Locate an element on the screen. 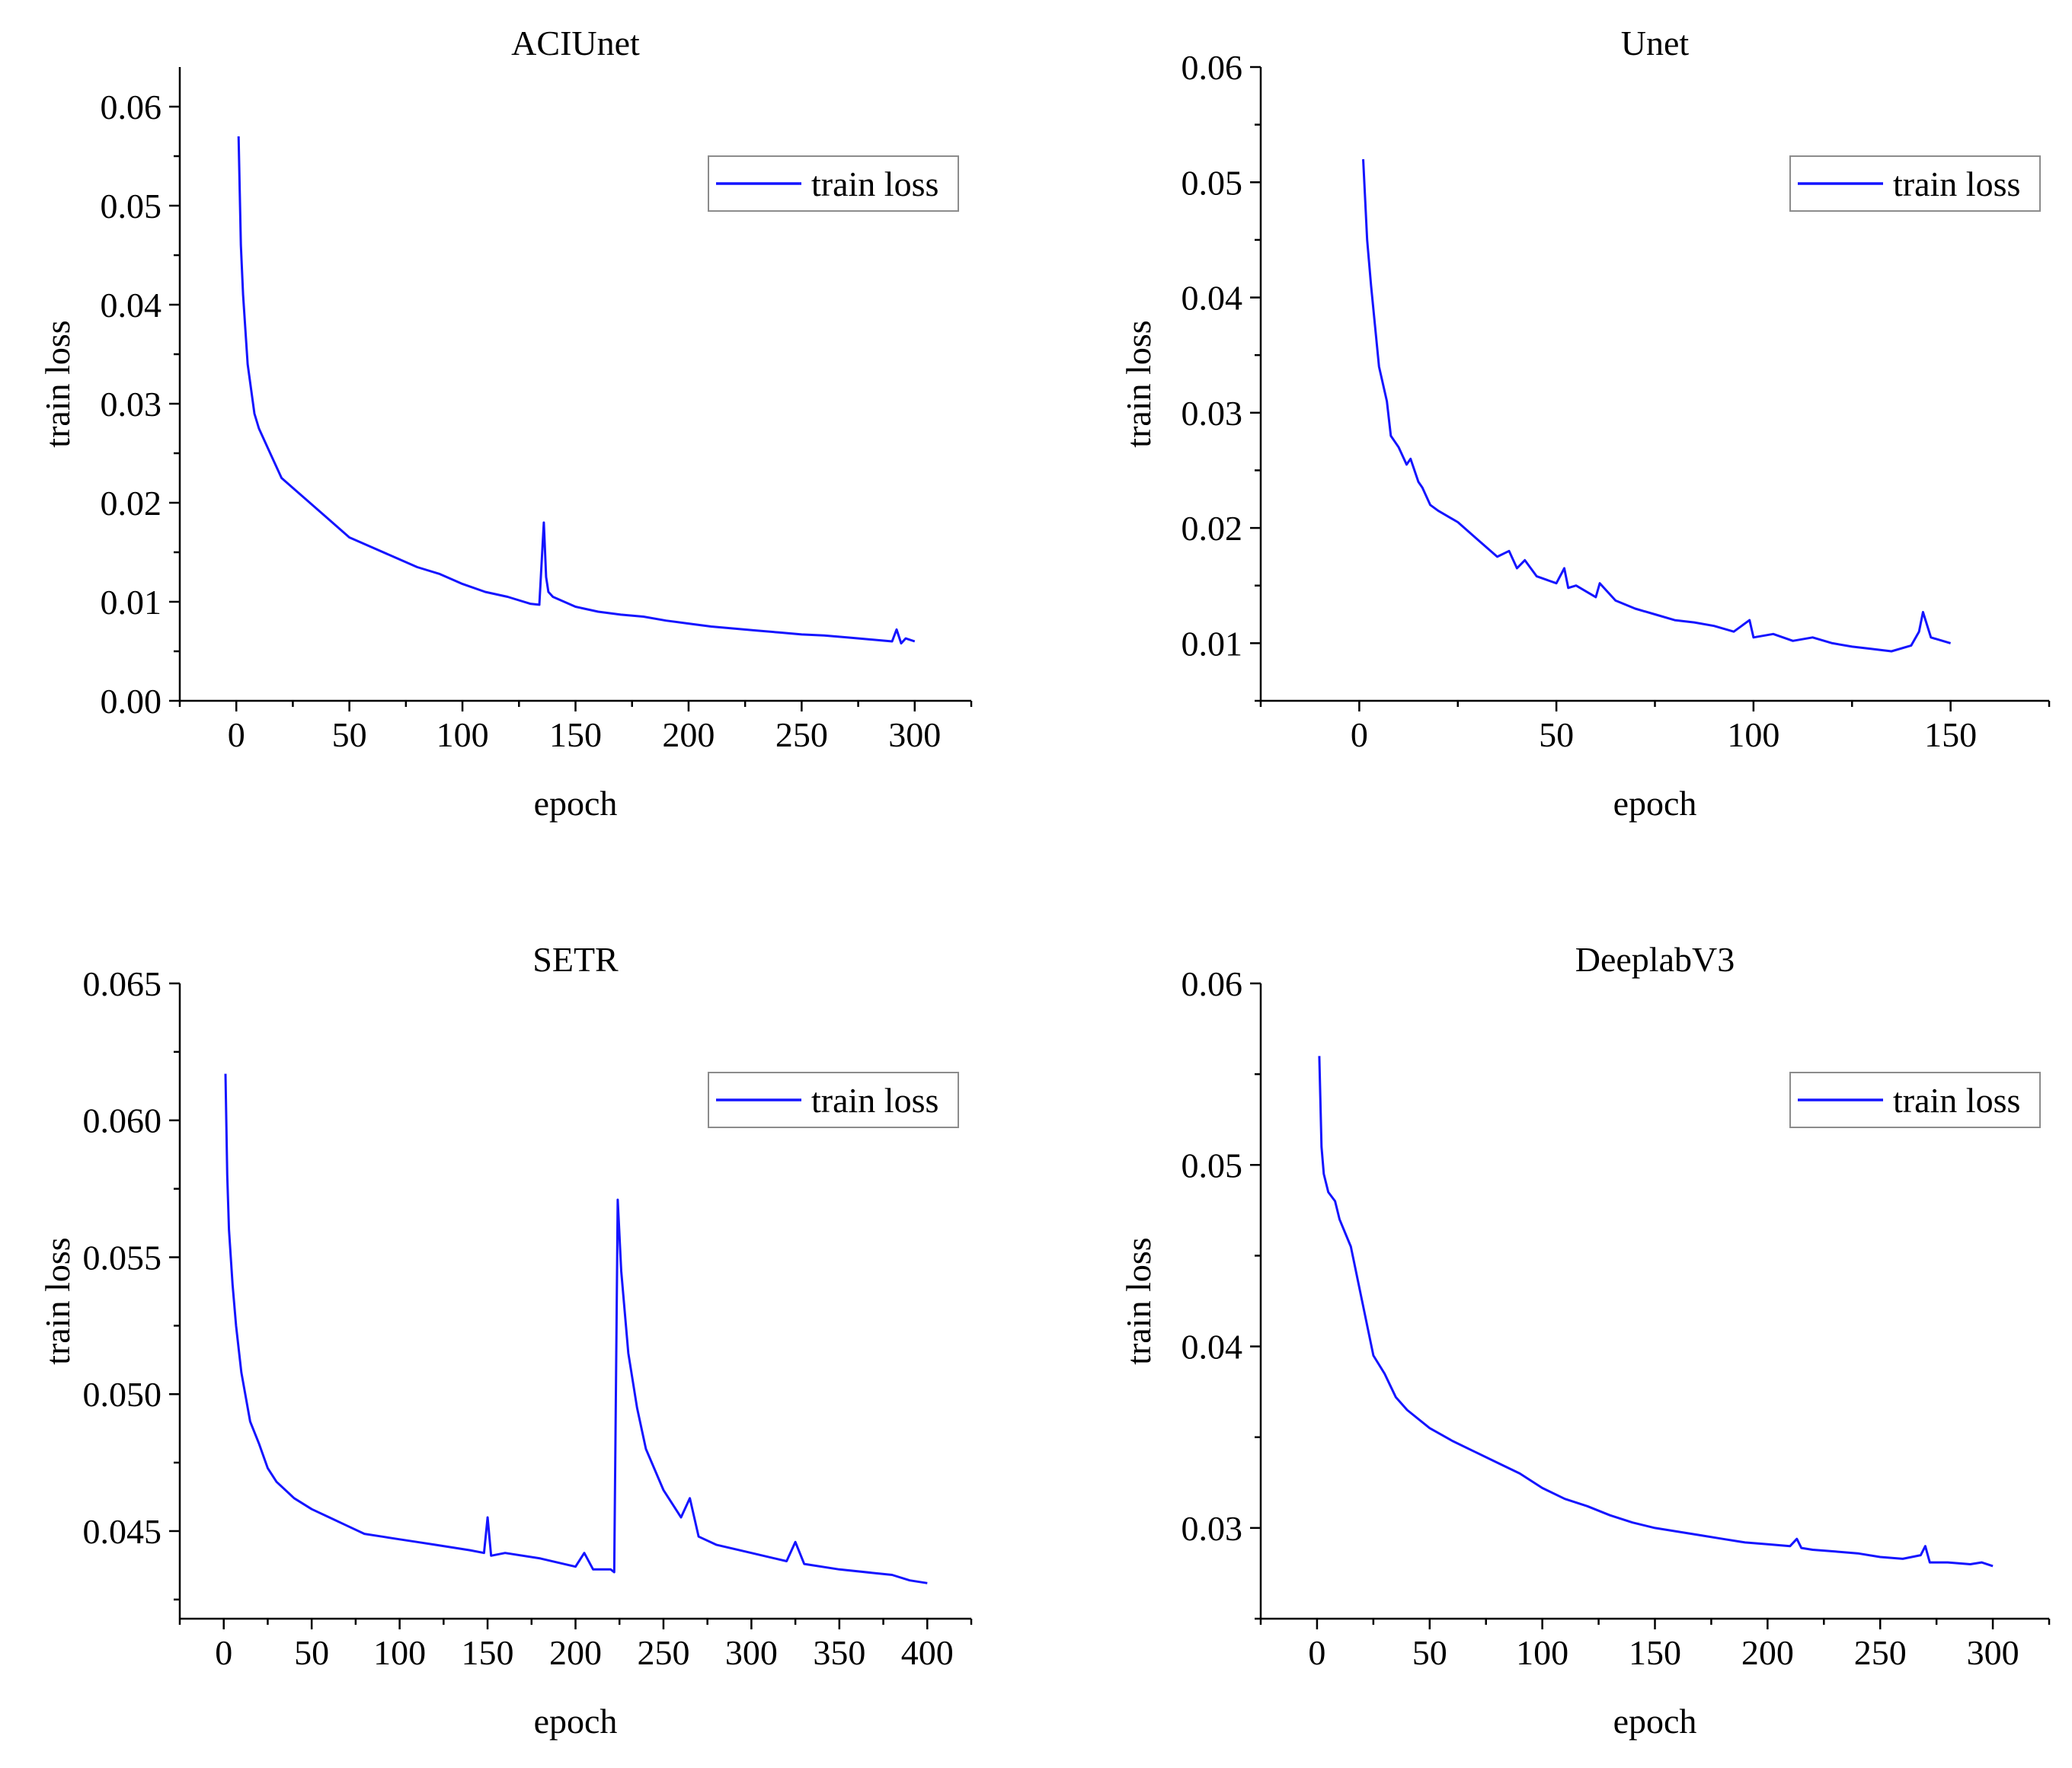 This screenshot has height=1768, width=2072. x-tick-label: 350 is located at coordinates (839, 1653).